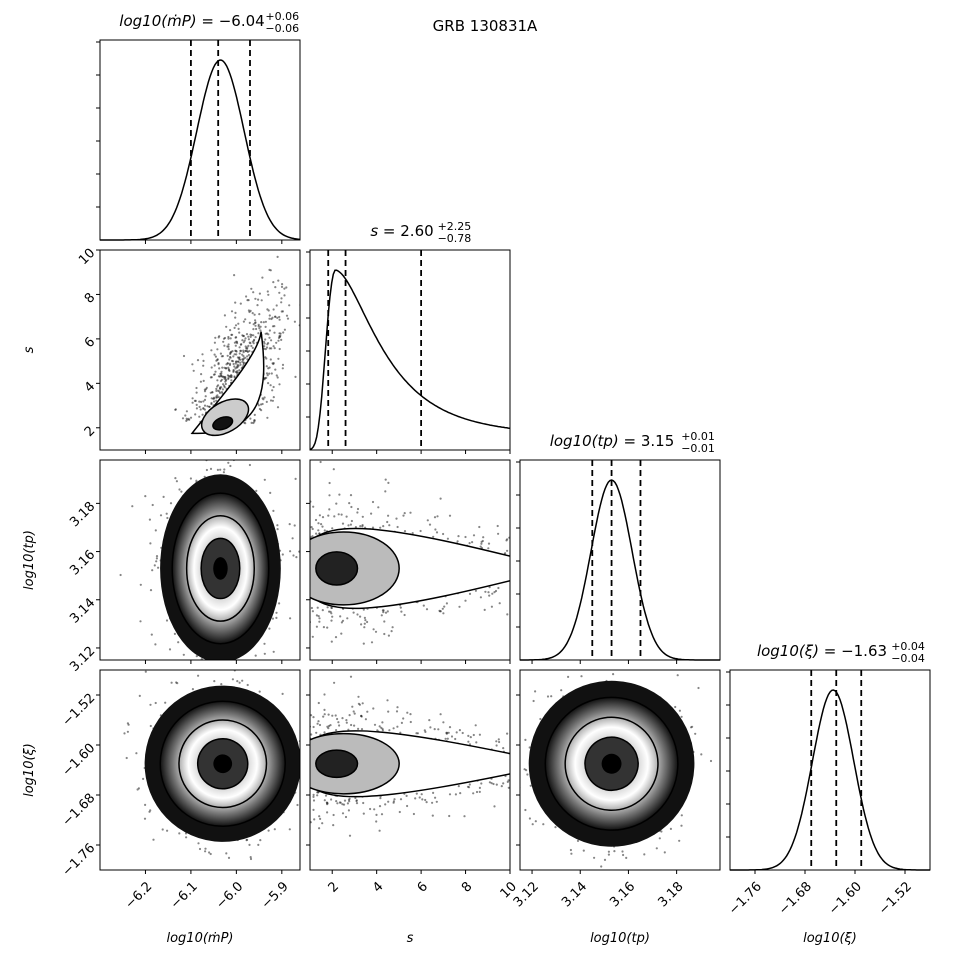 Image resolution: width=969 pixels, height=969 pixels. What do you see at coordinates (620, 570) in the screenshot?
I see `hist-tp-curve` at bounding box center [620, 570].